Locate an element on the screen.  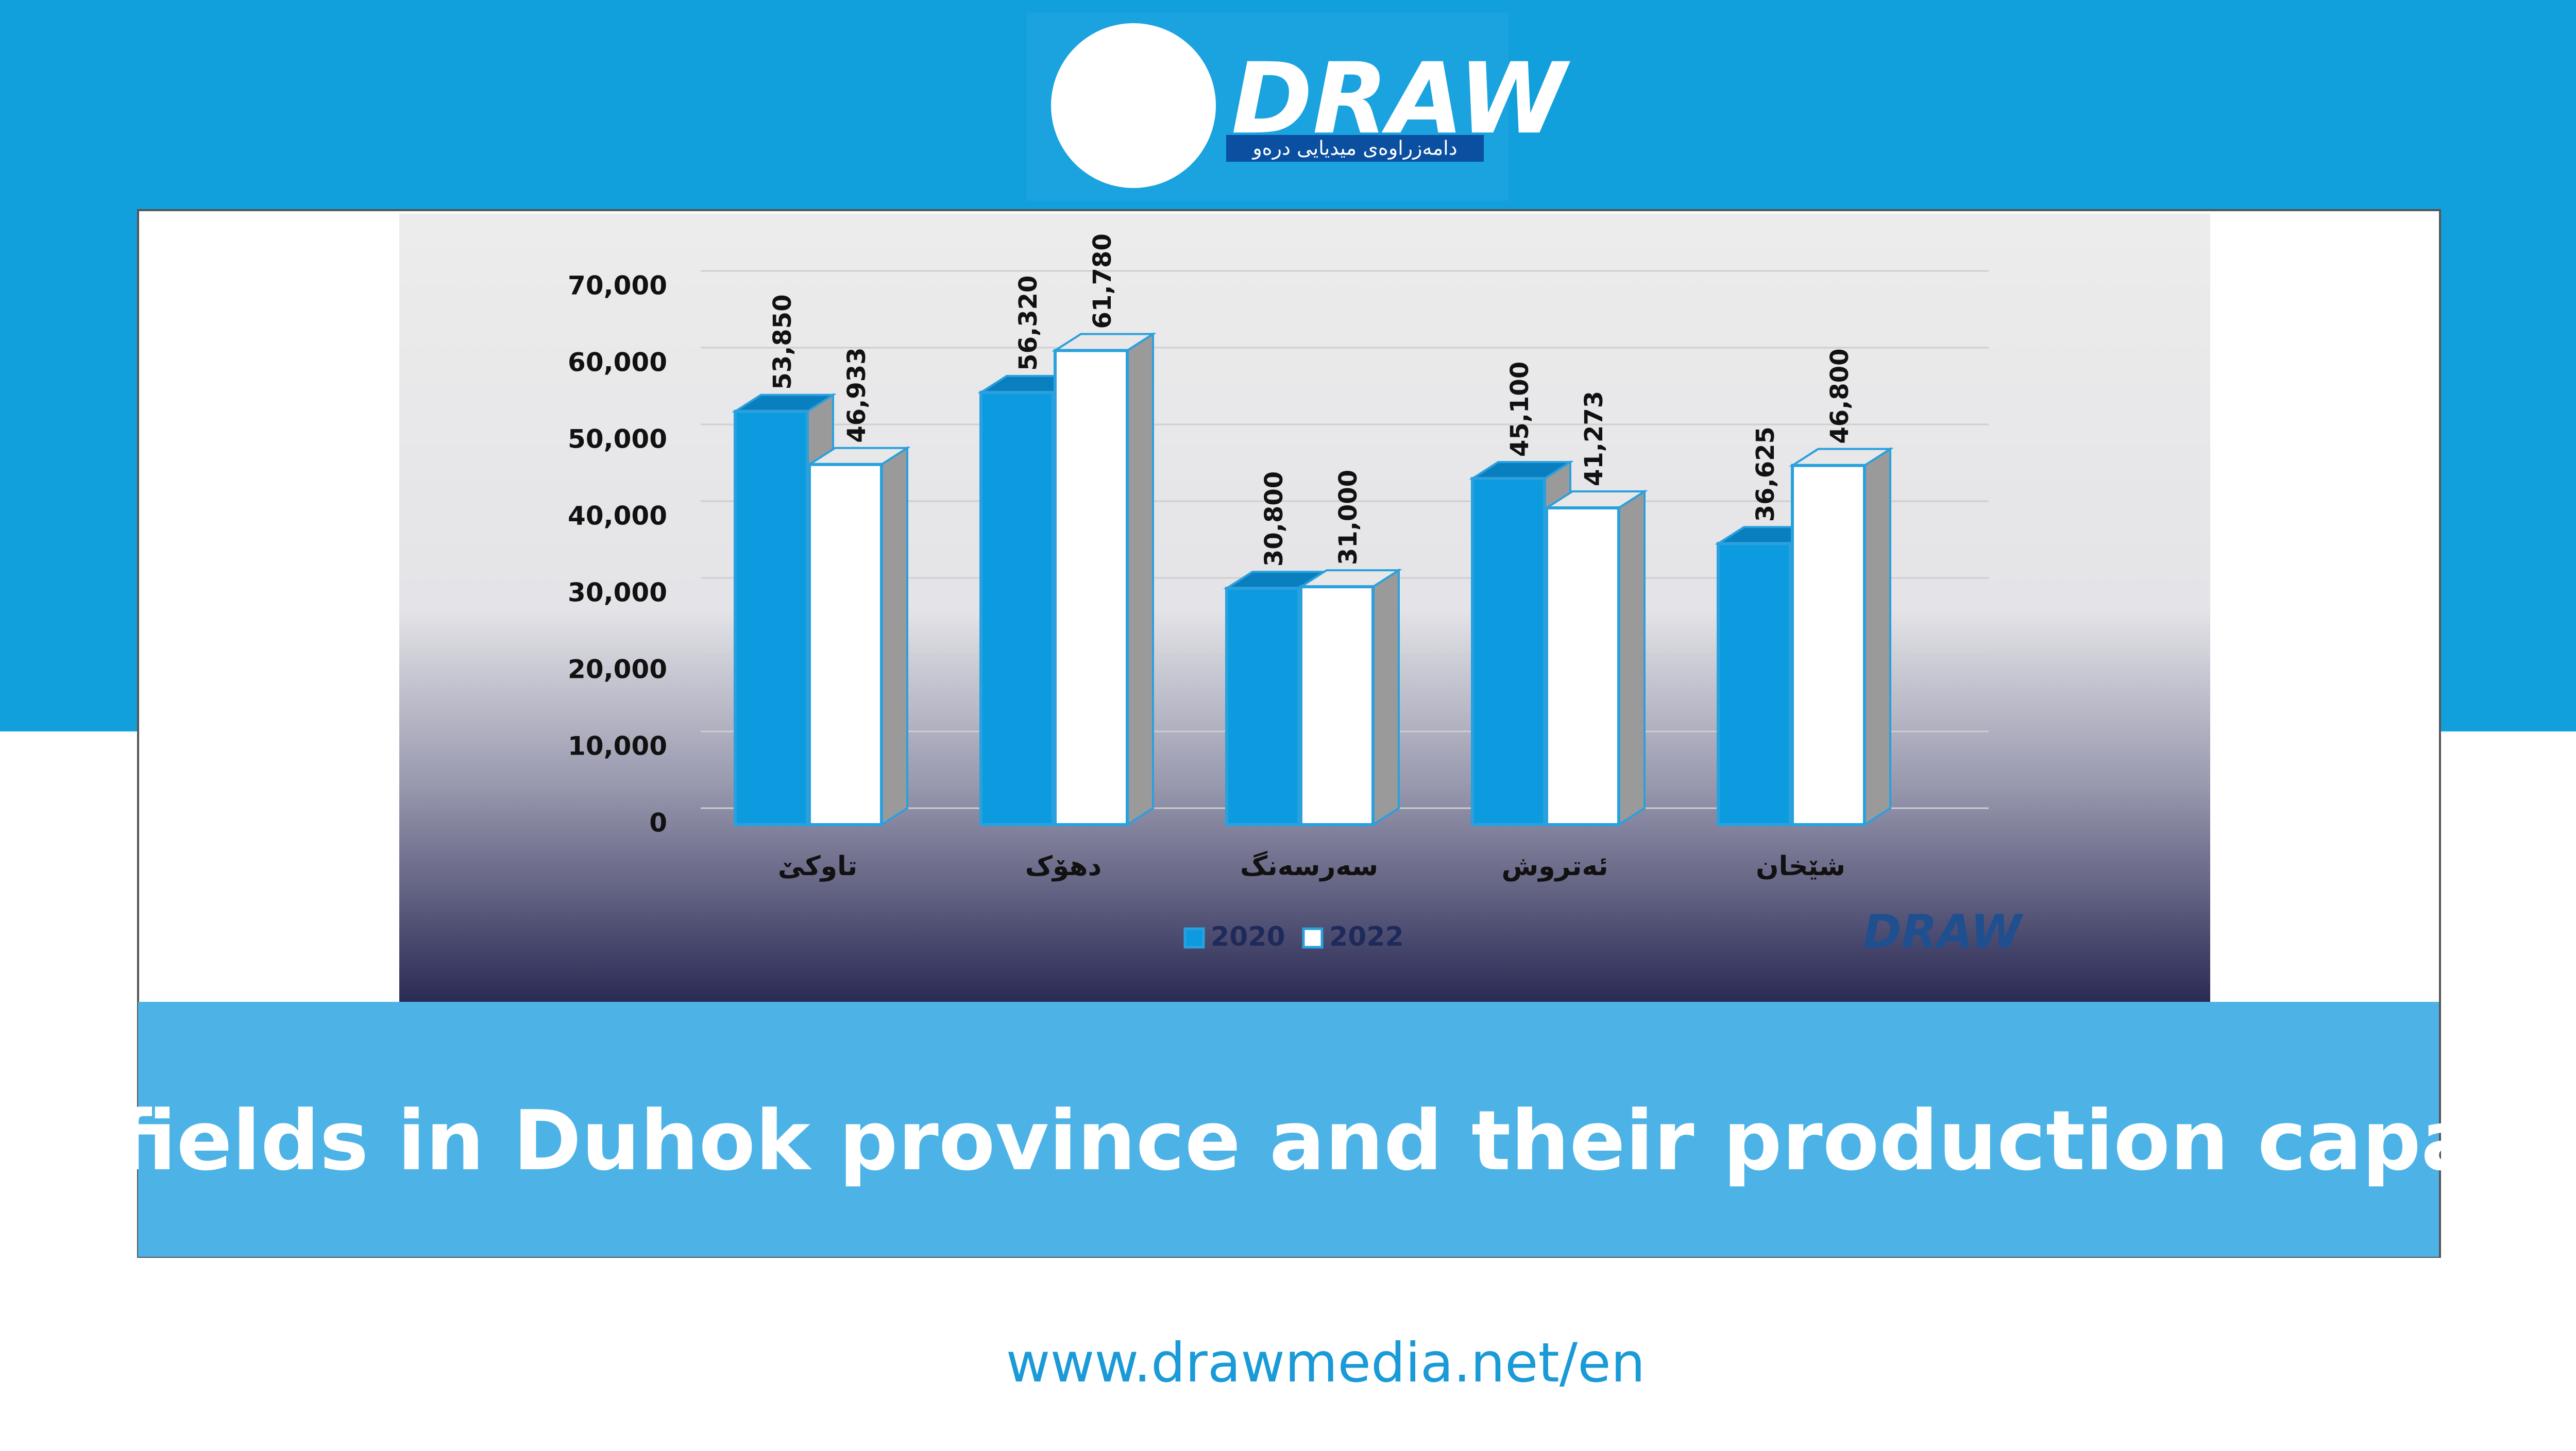
y-tick-label: 20,000 is located at coordinates (617, 670).